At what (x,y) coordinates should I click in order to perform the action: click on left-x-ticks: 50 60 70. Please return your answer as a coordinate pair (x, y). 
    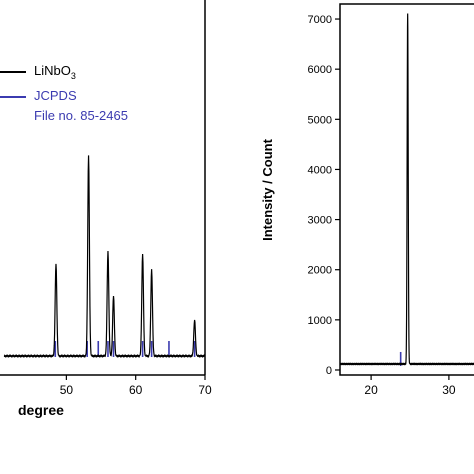
    Looking at the image, I should click on (136, 386).